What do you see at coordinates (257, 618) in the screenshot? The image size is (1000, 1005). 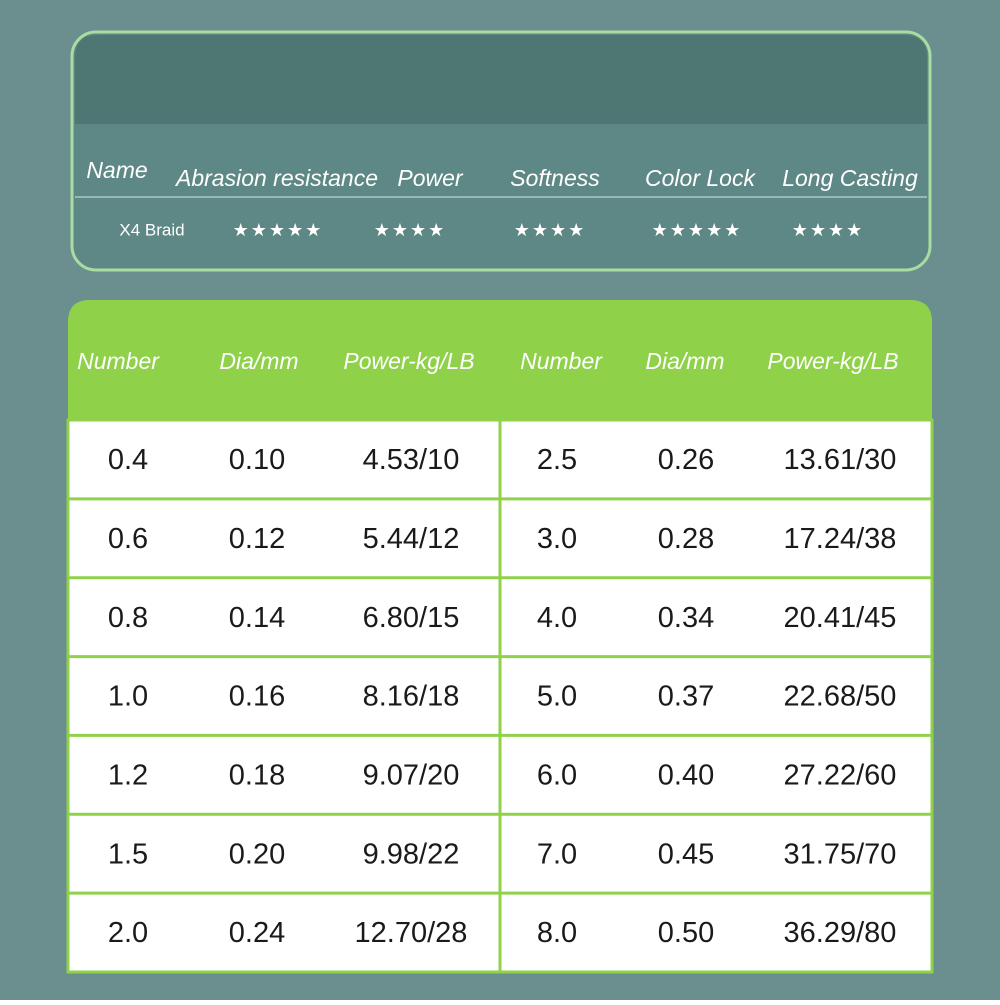 I see `cell: 0.14` at bounding box center [257, 618].